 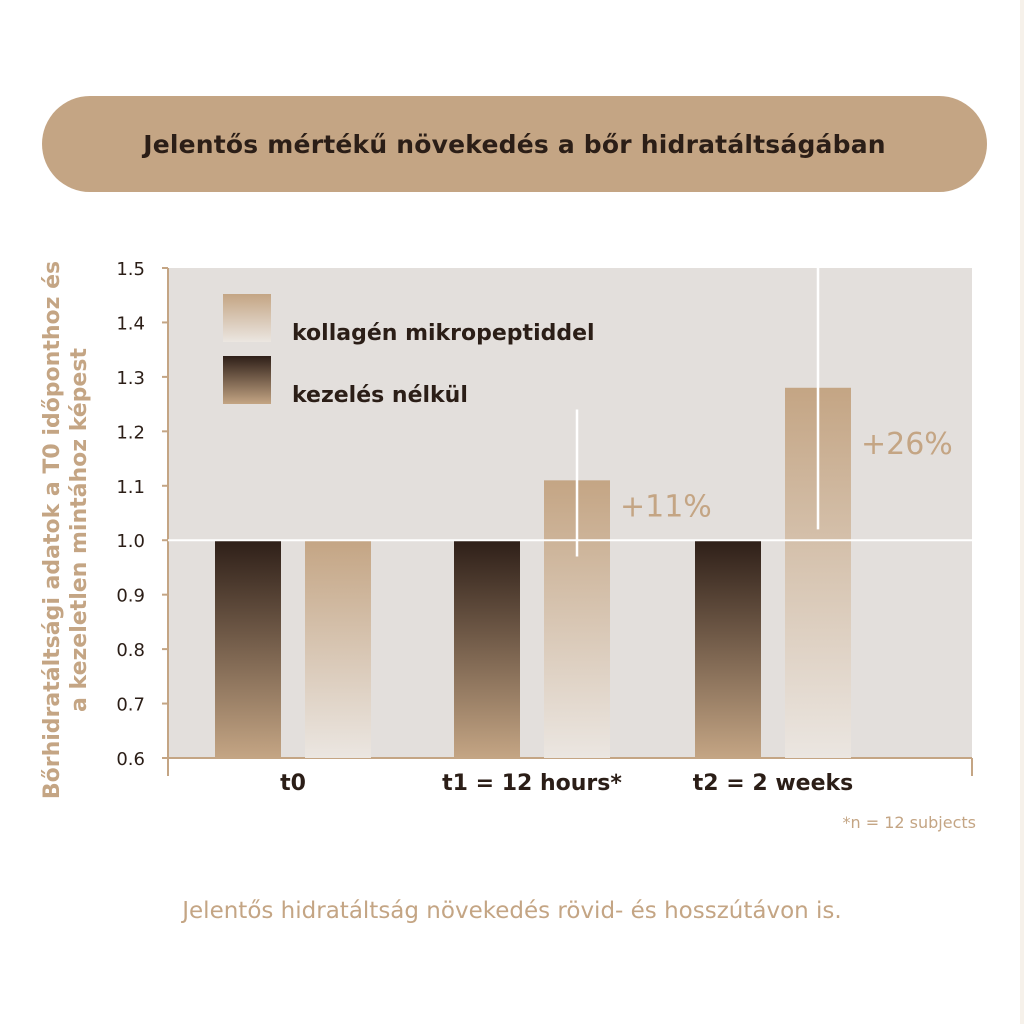 What do you see at coordinates (130, 759) in the screenshot?
I see `y-tick-label: 0.6` at bounding box center [130, 759].